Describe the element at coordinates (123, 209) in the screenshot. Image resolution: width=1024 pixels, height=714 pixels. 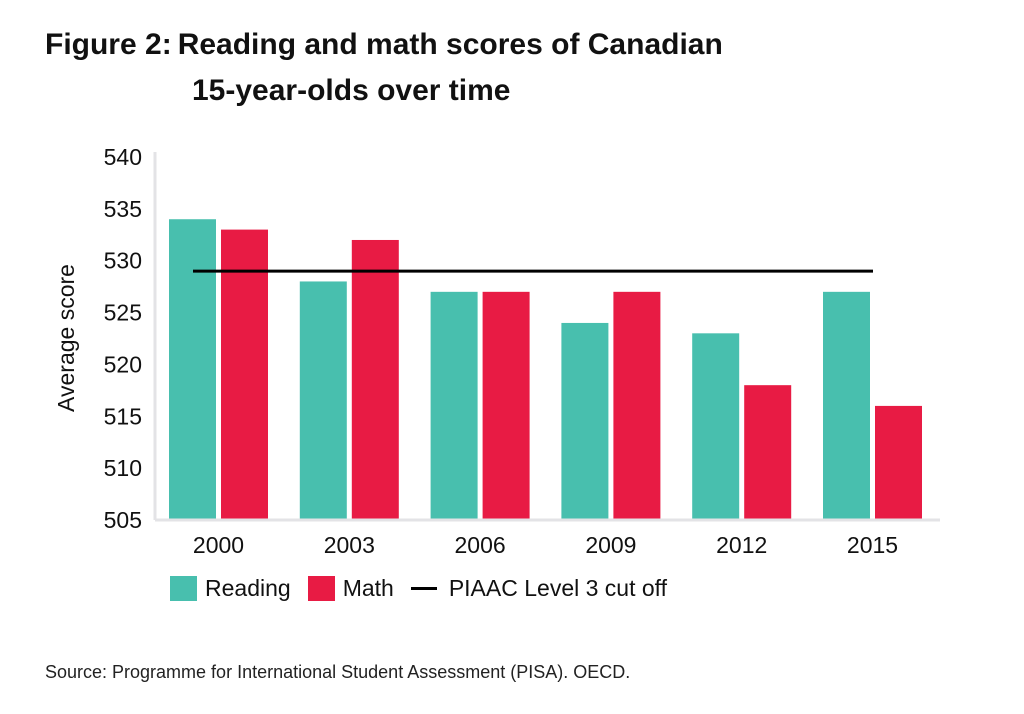
I see `y-tick-label: 535` at that location.